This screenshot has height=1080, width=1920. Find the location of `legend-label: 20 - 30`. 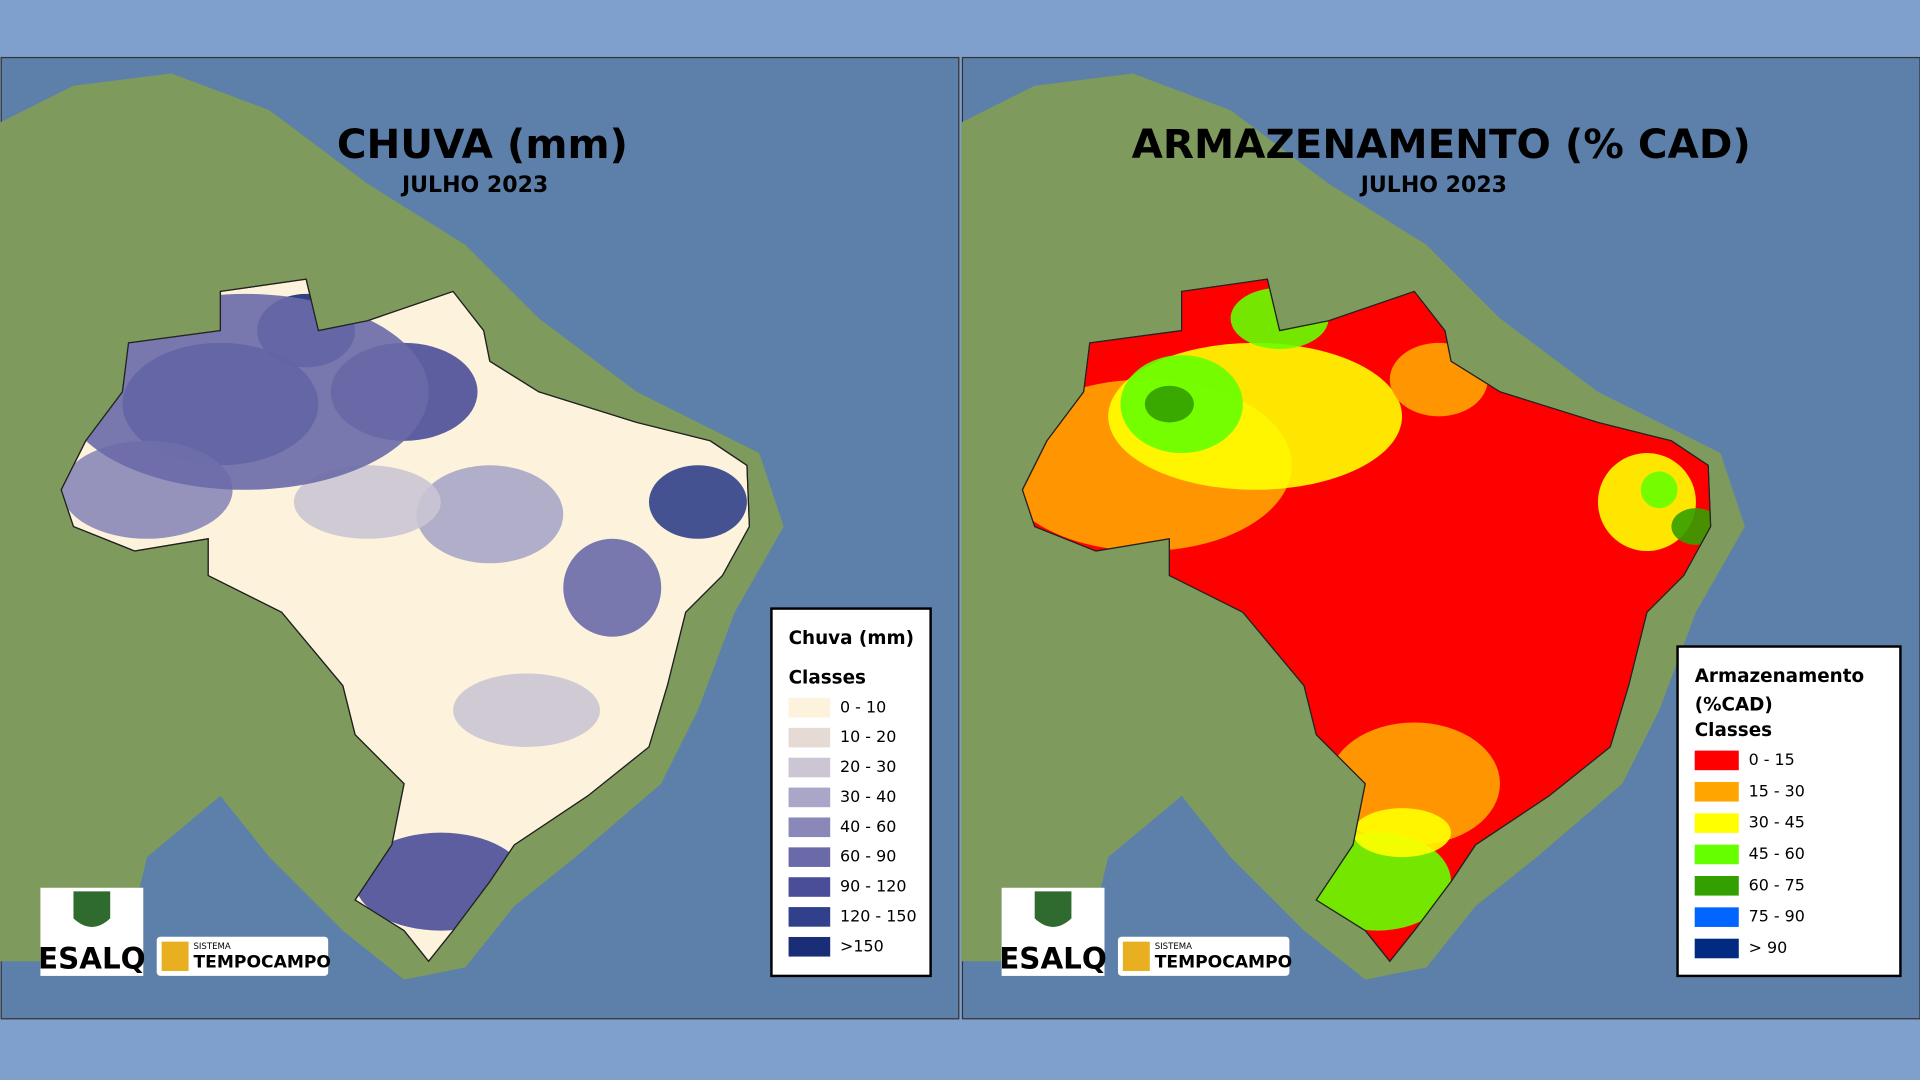

legend-label: 20 - 30 is located at coordinates (868, 766).